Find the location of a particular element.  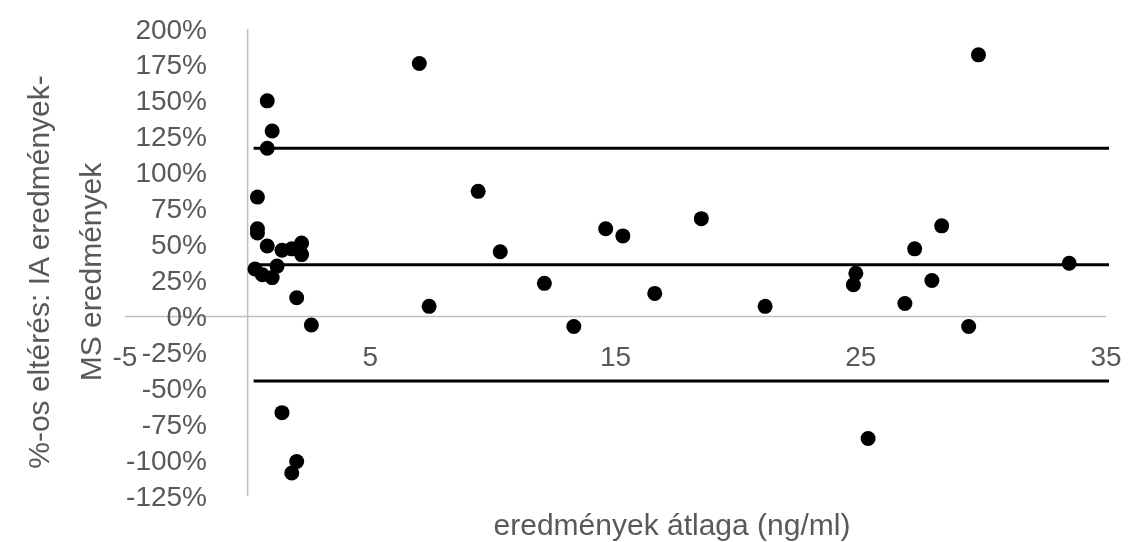

y-tick-label: 75% is located at coordinates (178, 209).